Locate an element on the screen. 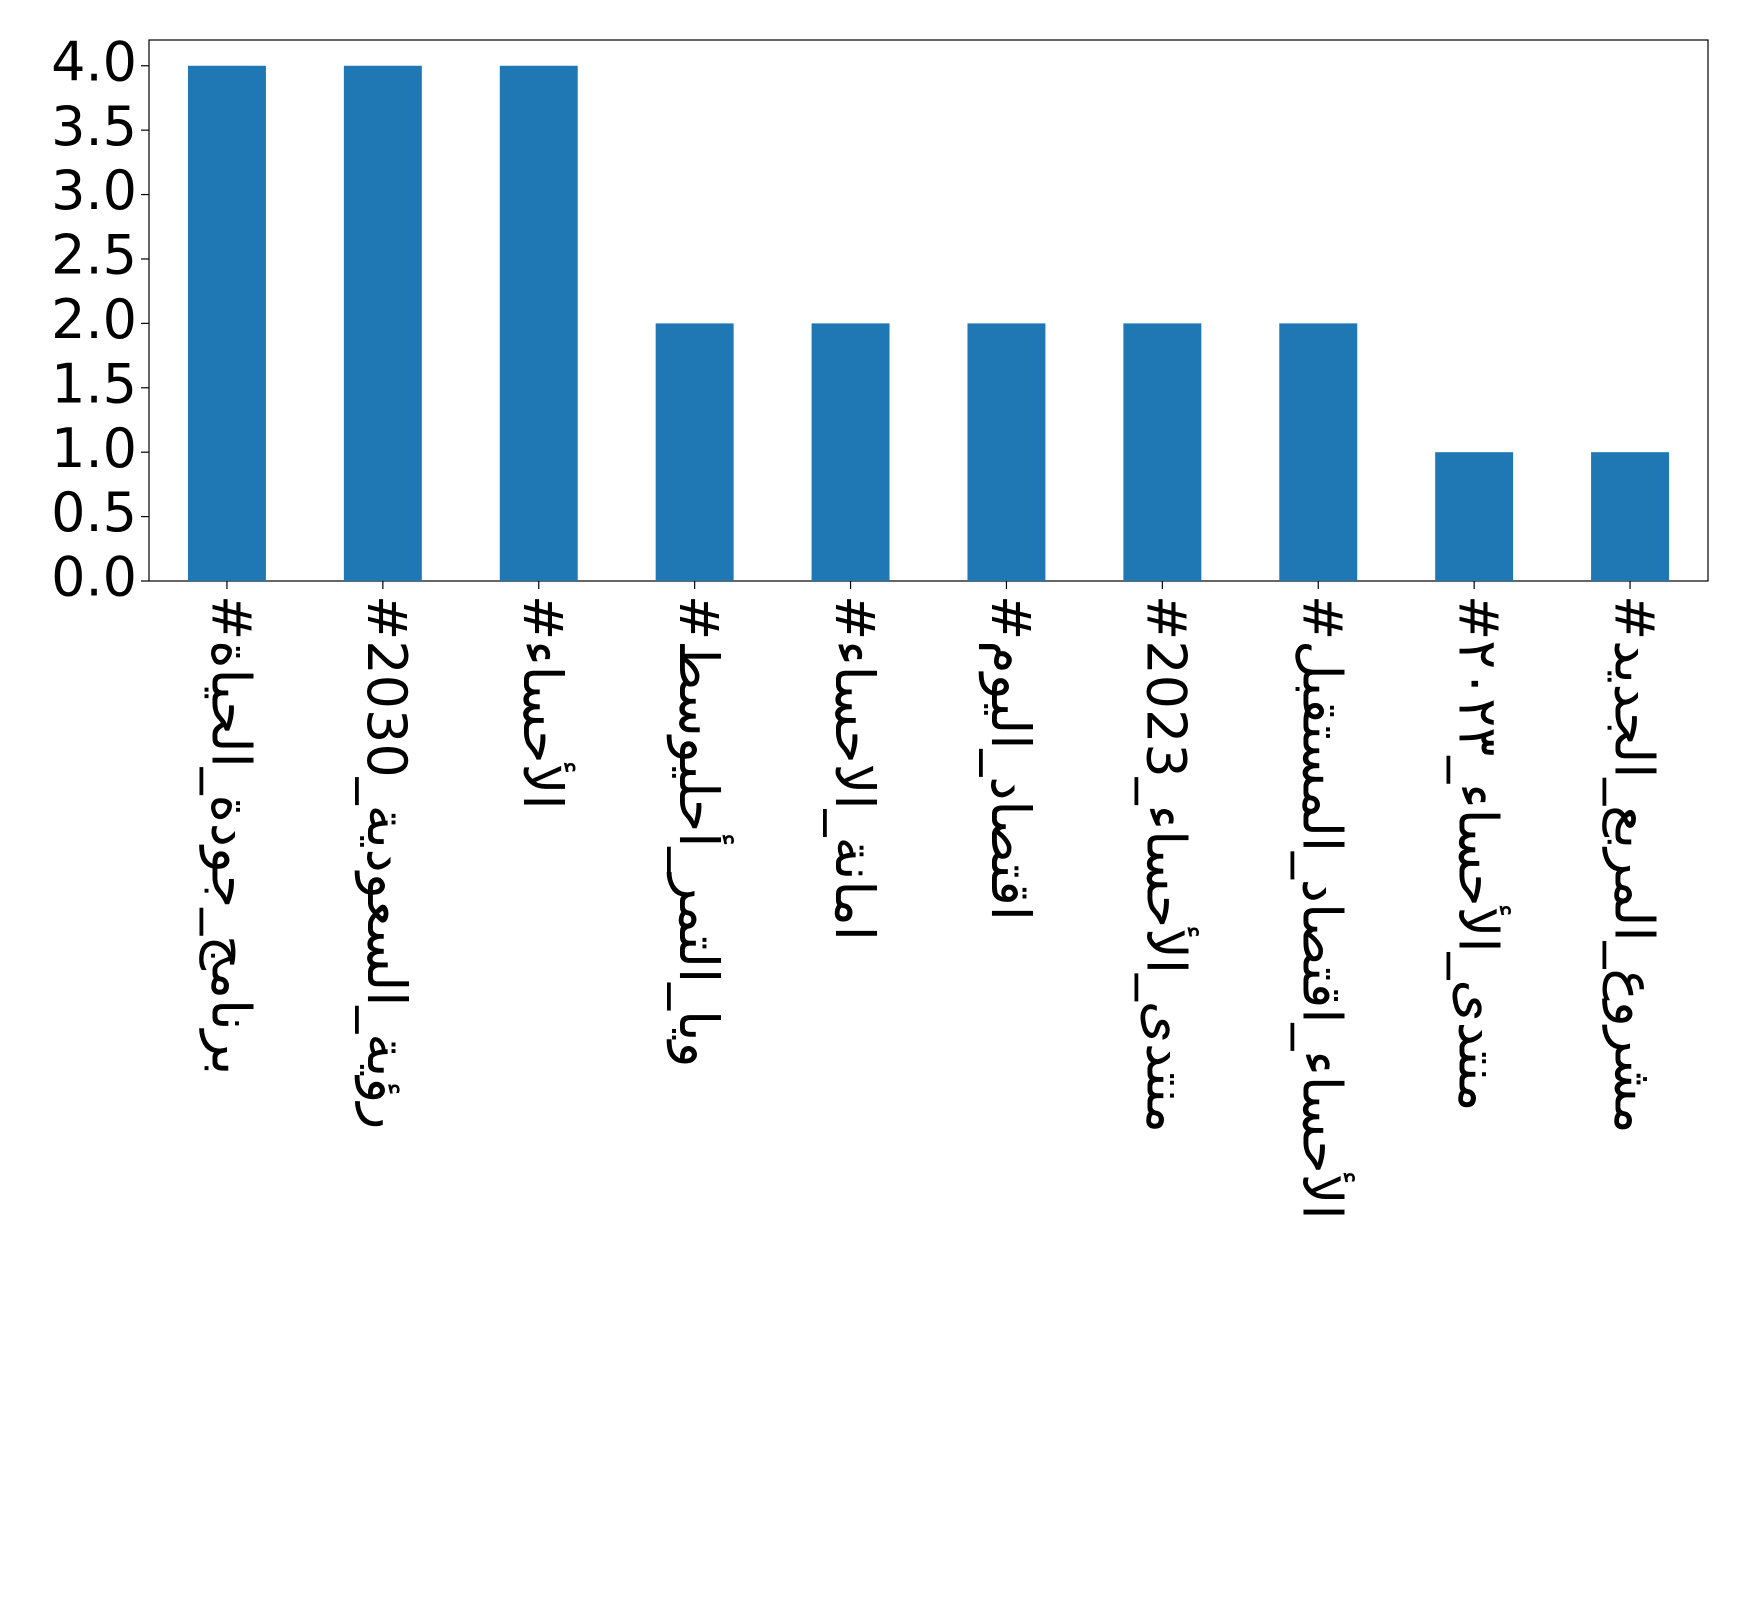 Image resolution: width=1739 pixels, height=1621 pixels. x-tick-label: #برنامج_جودة_الحياة is located at coordinates (230, 835).